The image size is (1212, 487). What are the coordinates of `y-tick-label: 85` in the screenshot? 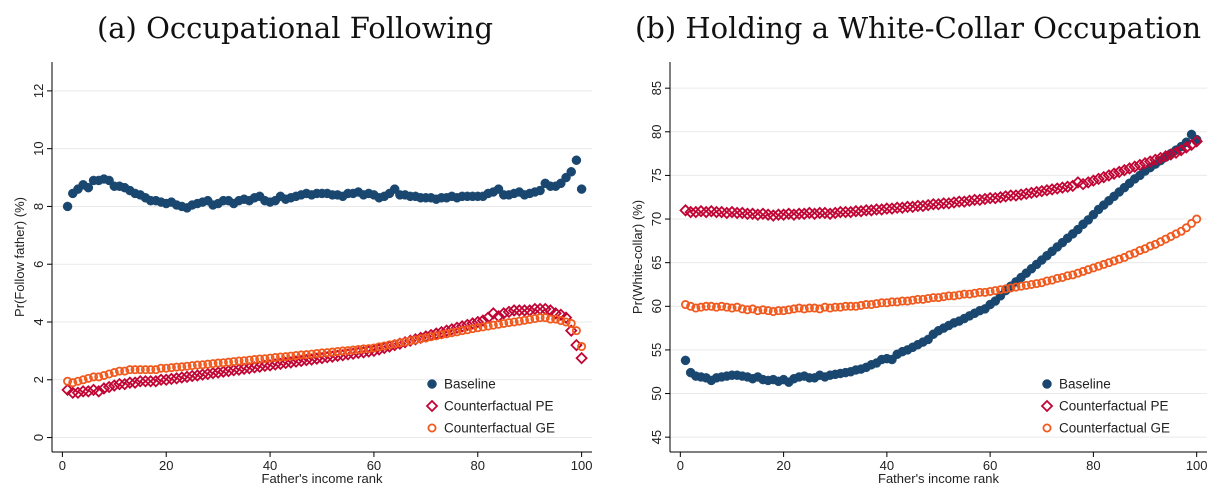 It's located at (656, 88).